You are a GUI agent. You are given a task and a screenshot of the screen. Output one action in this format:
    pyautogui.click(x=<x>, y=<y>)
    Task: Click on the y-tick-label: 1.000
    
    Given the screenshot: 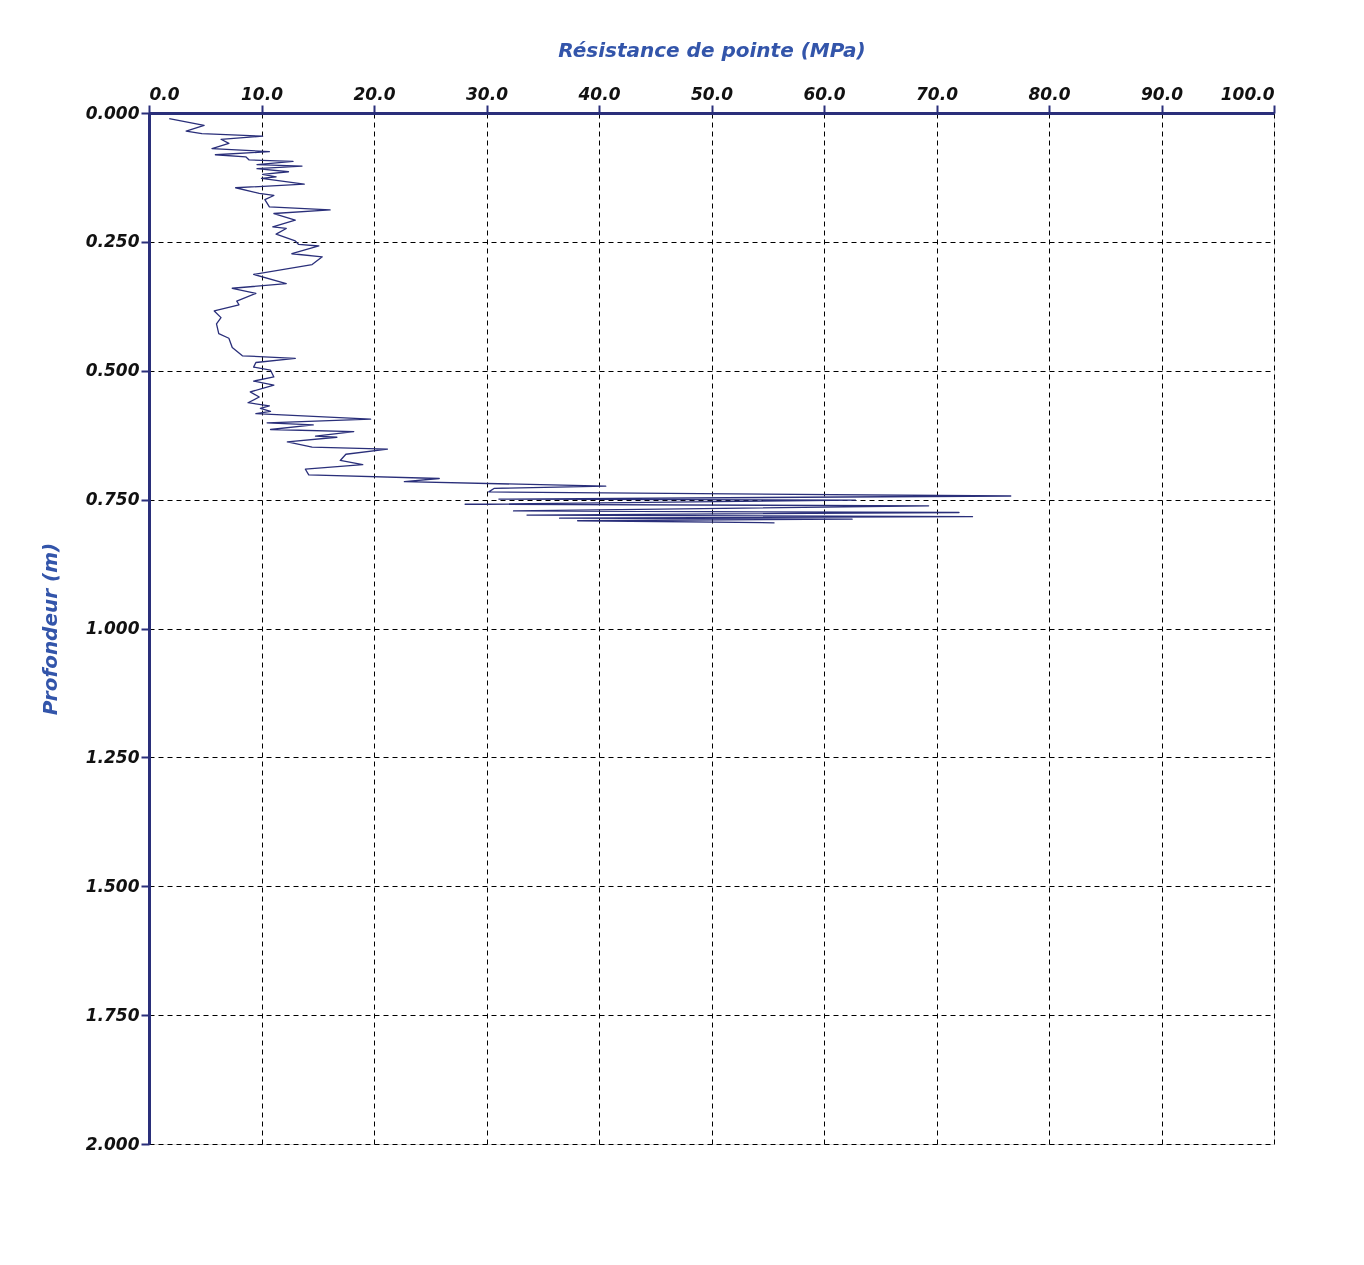 What is the action you would take?
    pyautogui.click(x=112, y=628)
    